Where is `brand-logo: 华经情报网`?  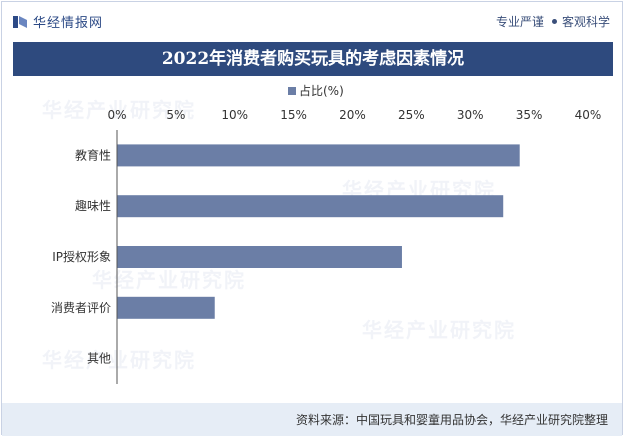
brand-logo: 华经情报网 is located at coordinates (57, 21).